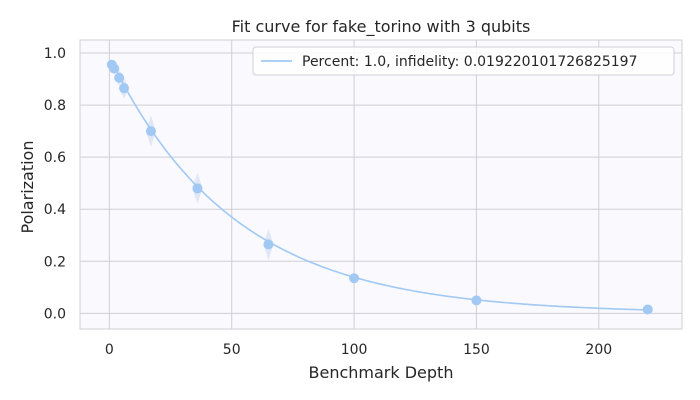 The height and width of the screenshot is (400, 700). I want to click on x-tick-label: 200, so click(598, 350).